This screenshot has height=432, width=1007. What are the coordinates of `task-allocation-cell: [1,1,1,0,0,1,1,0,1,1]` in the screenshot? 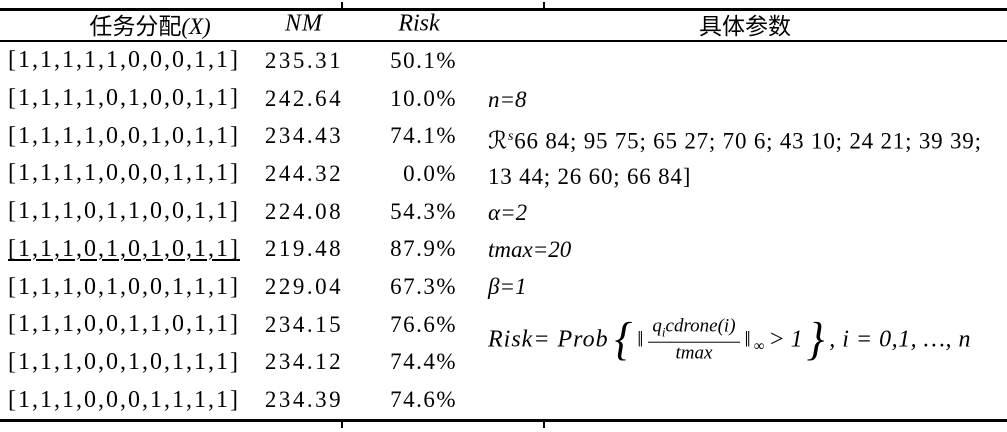 It's located at (124, 324).